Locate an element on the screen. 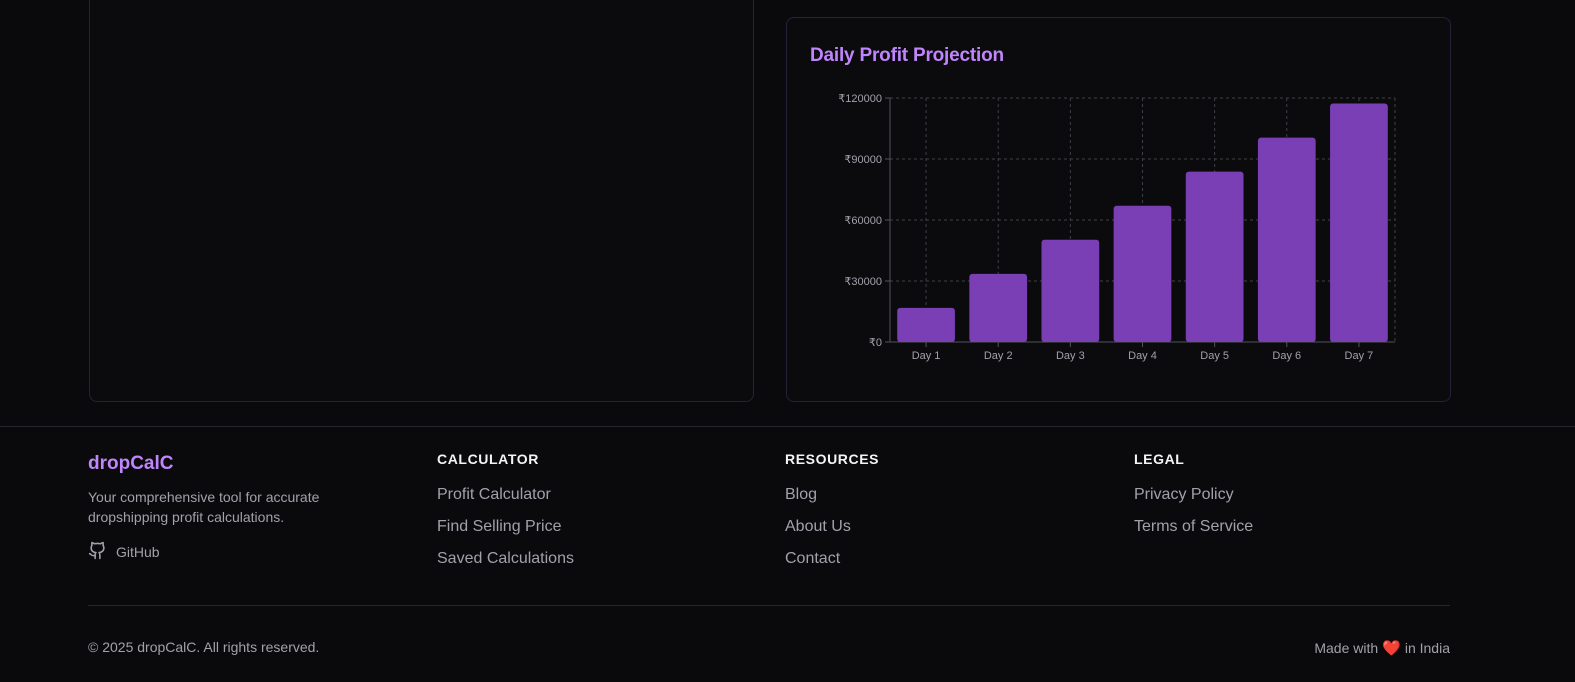 Image resolution: width=1575 pixels, height=682 pixels. x-tick-label: Day 1 is located at coordinates (926, 356).